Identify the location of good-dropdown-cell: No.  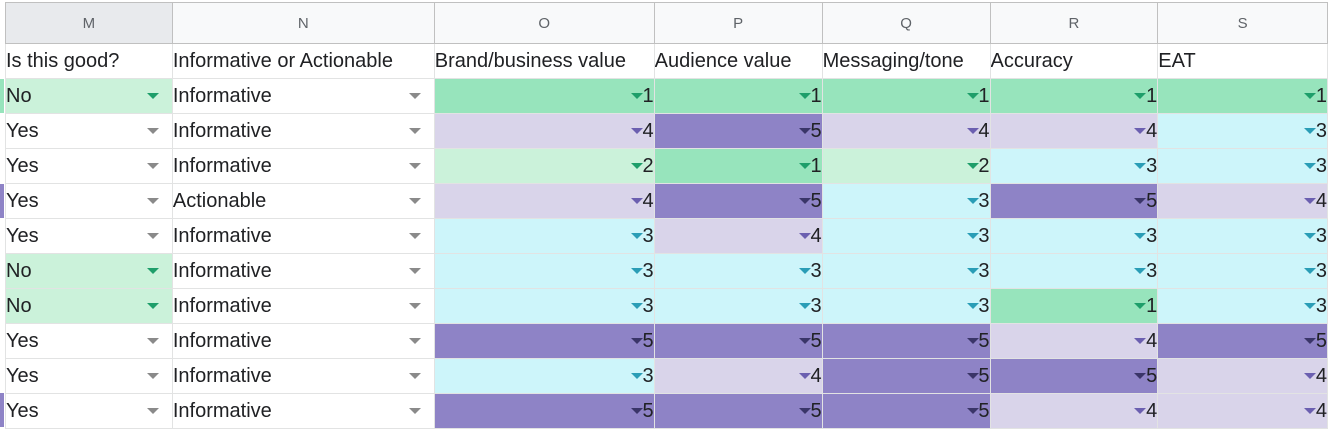
(89, 306).